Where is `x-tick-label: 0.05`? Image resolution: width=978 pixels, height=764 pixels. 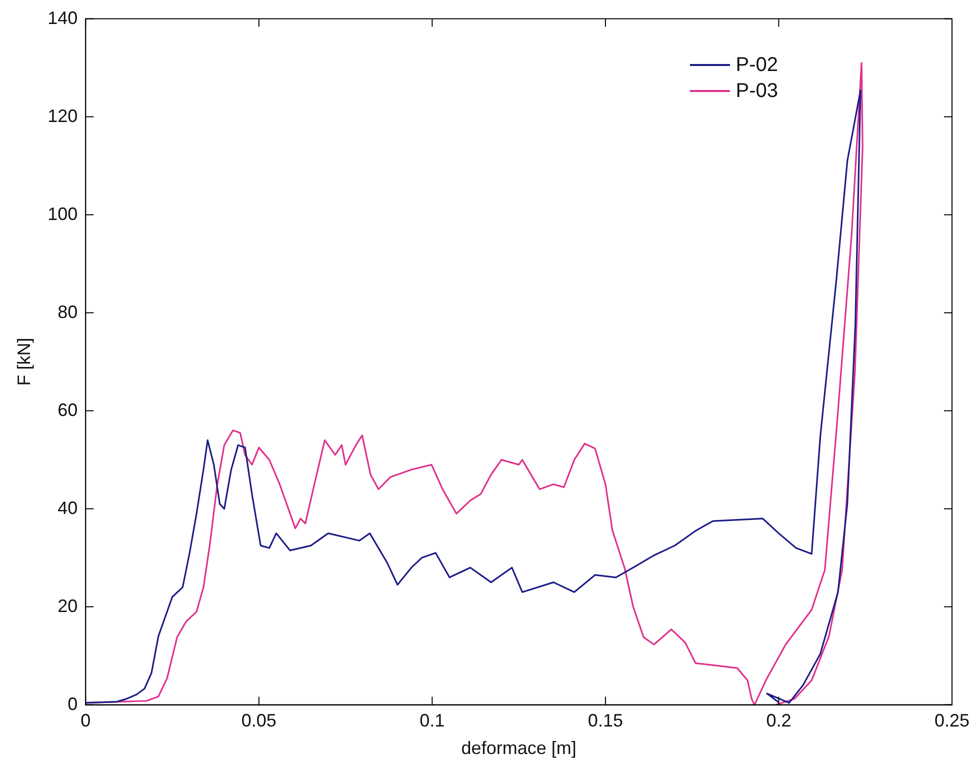
x-tick-label: 0.05 is located at coordinates (258, 720).